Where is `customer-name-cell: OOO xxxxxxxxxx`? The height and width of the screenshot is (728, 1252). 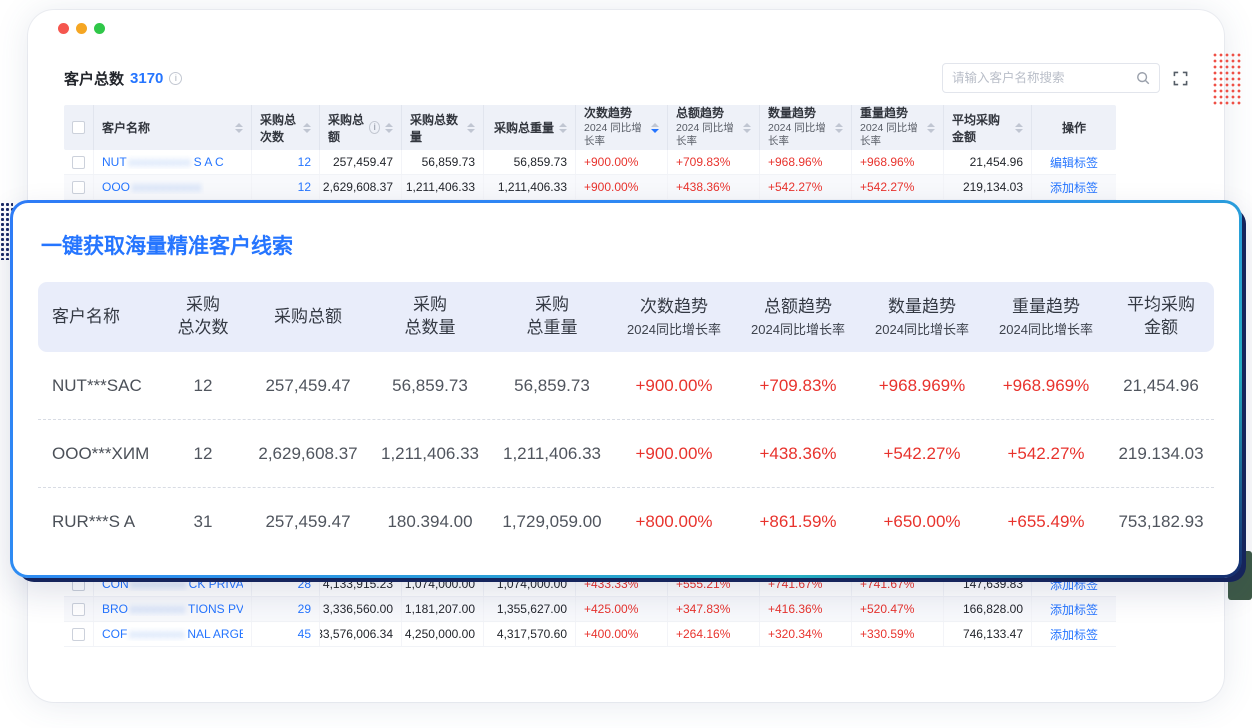
customer-name-cell: OOO xxxxxxxxxx is located at coordinates (173, 187).